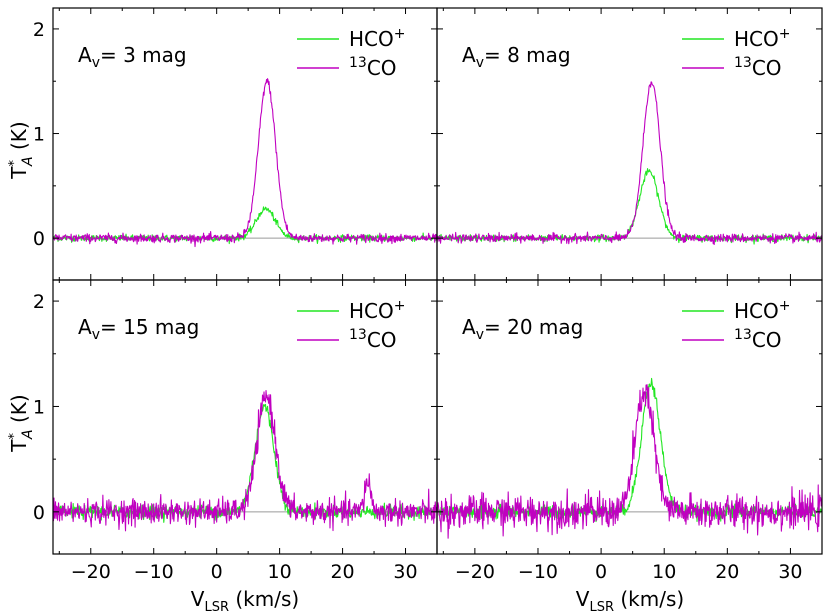 This screenshot has width=830, height=615. I want to click on extinction-annotation: Av= 15 mag, so click(138, 329).